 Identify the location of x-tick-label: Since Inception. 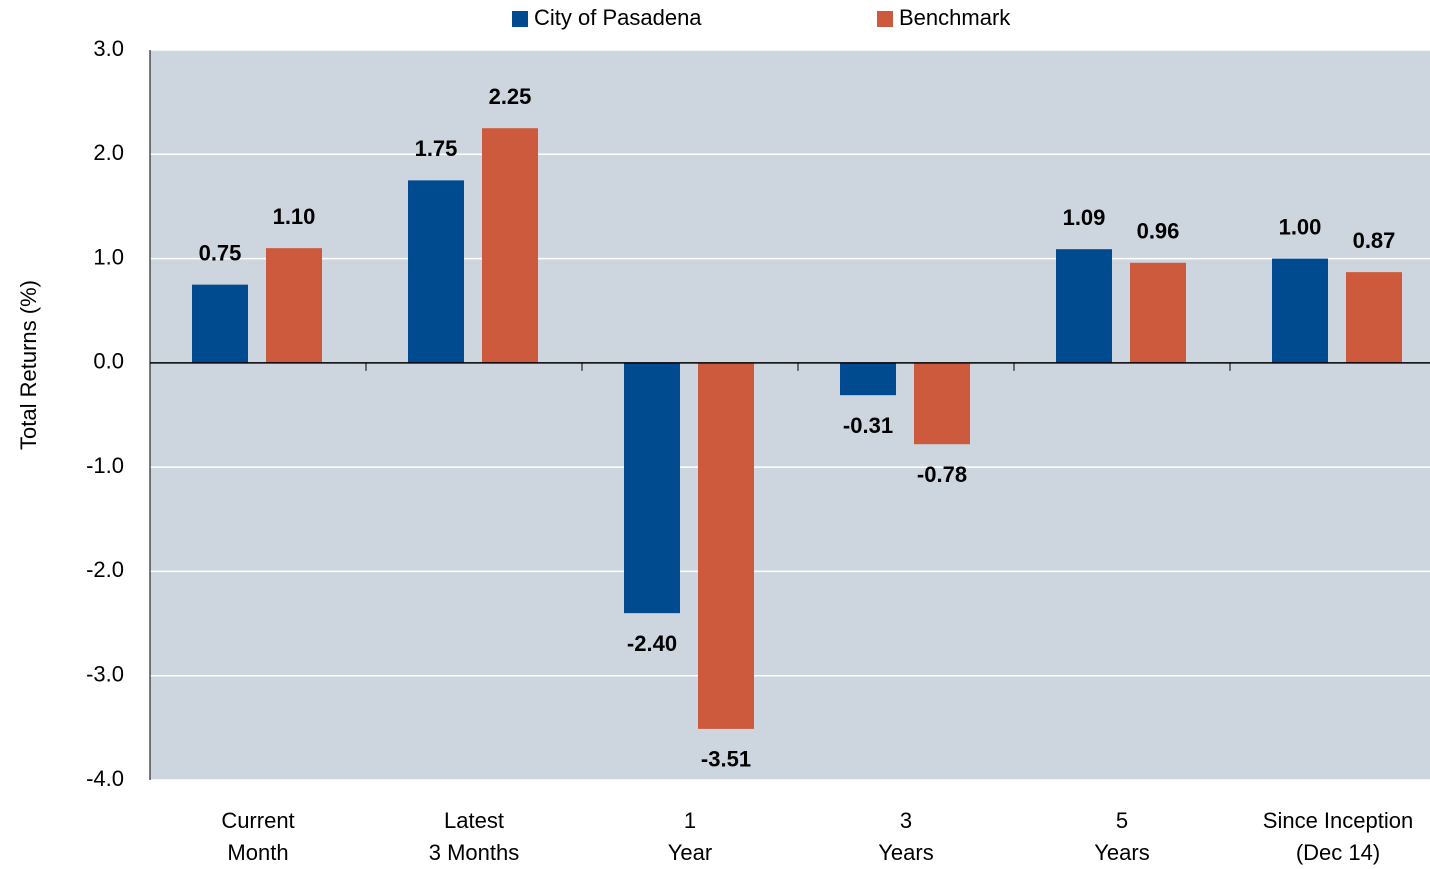
(1338, 820).